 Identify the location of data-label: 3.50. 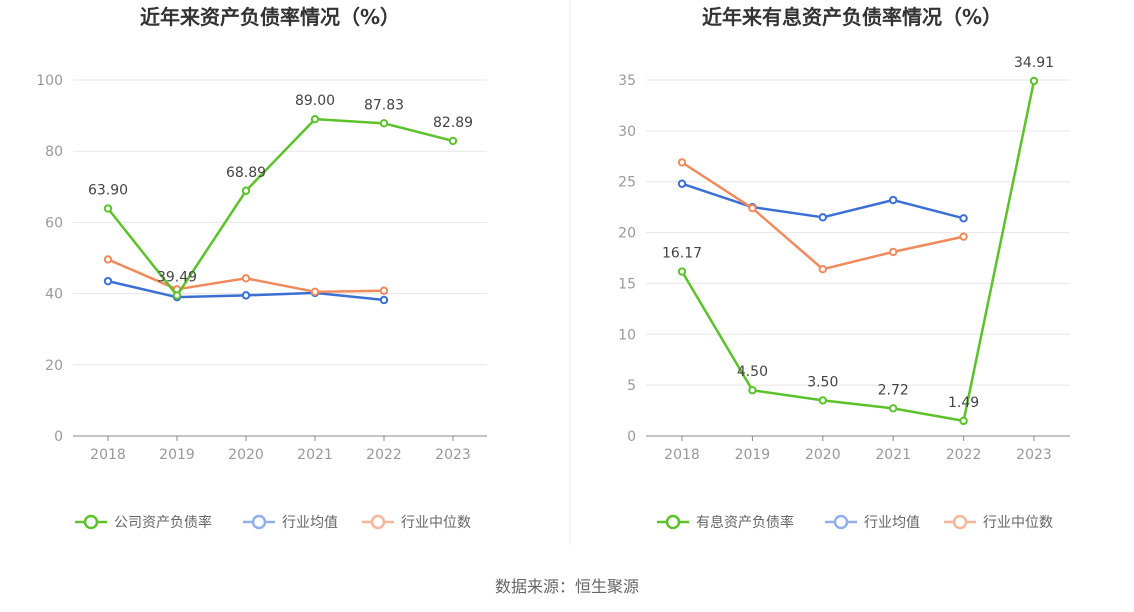
(822, 382).